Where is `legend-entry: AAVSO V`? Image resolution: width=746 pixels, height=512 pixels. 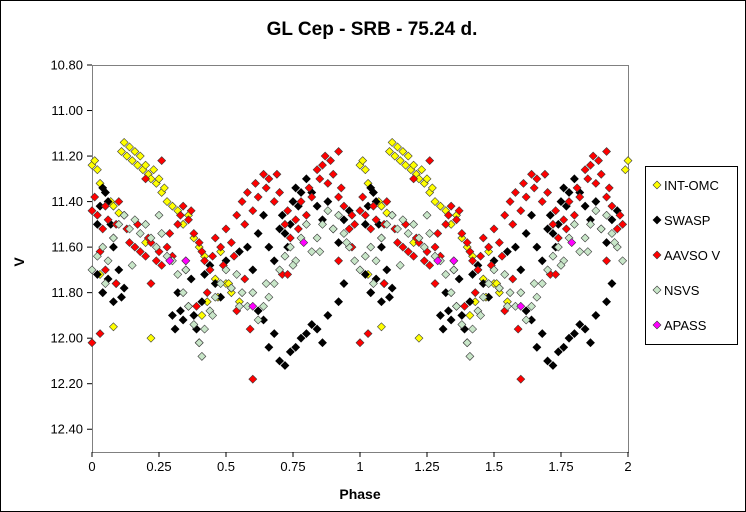
legend-entry: AAVSO V is located at coordinates (692, 255).